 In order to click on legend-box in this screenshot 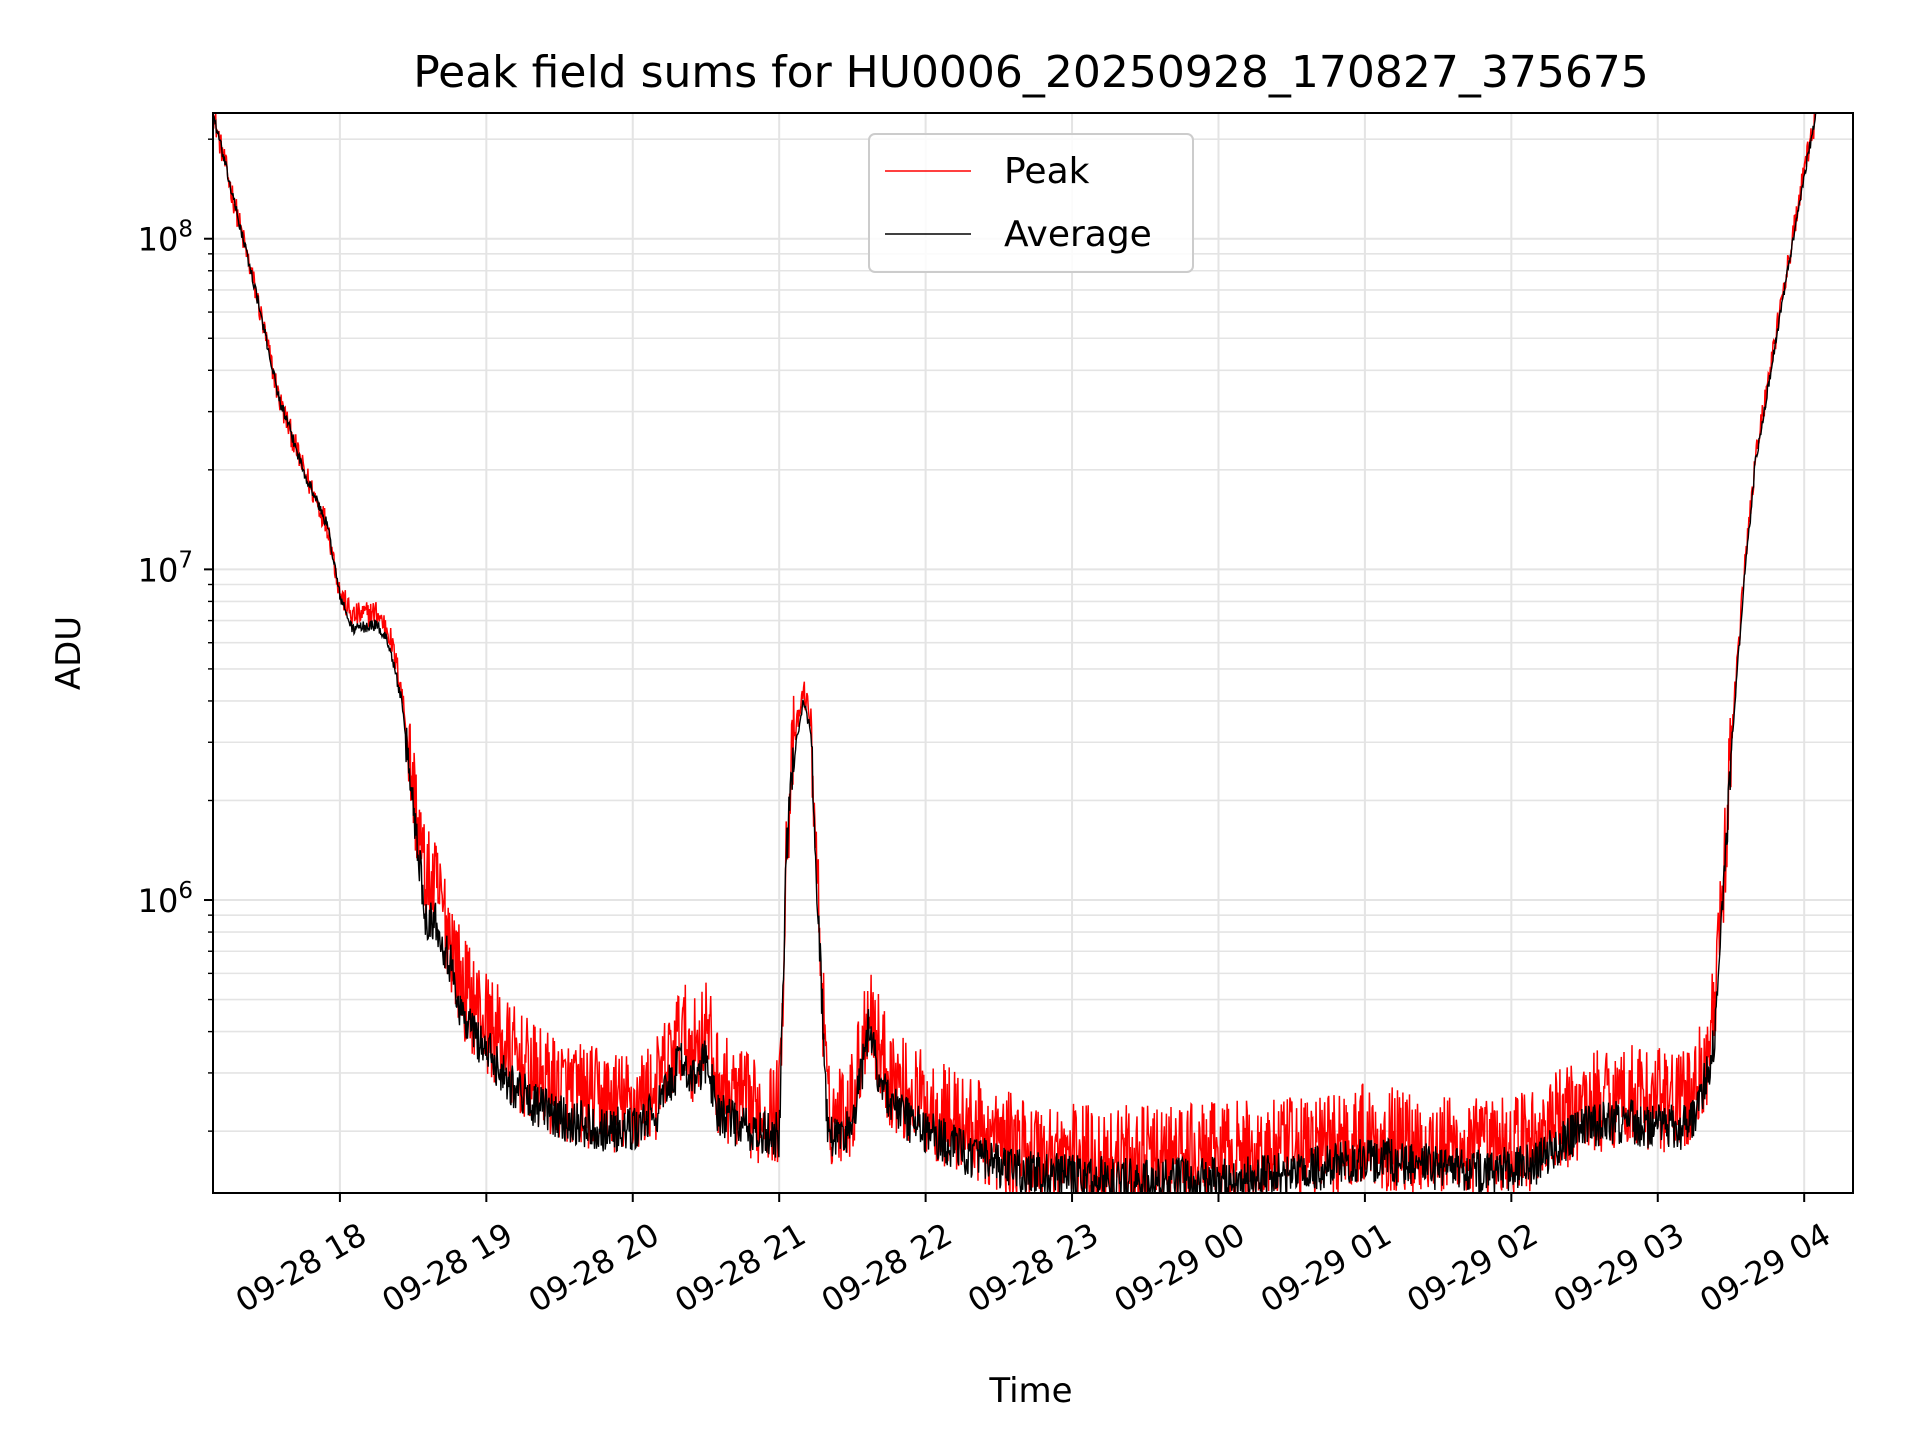, I will do `click(1031, 203)`.